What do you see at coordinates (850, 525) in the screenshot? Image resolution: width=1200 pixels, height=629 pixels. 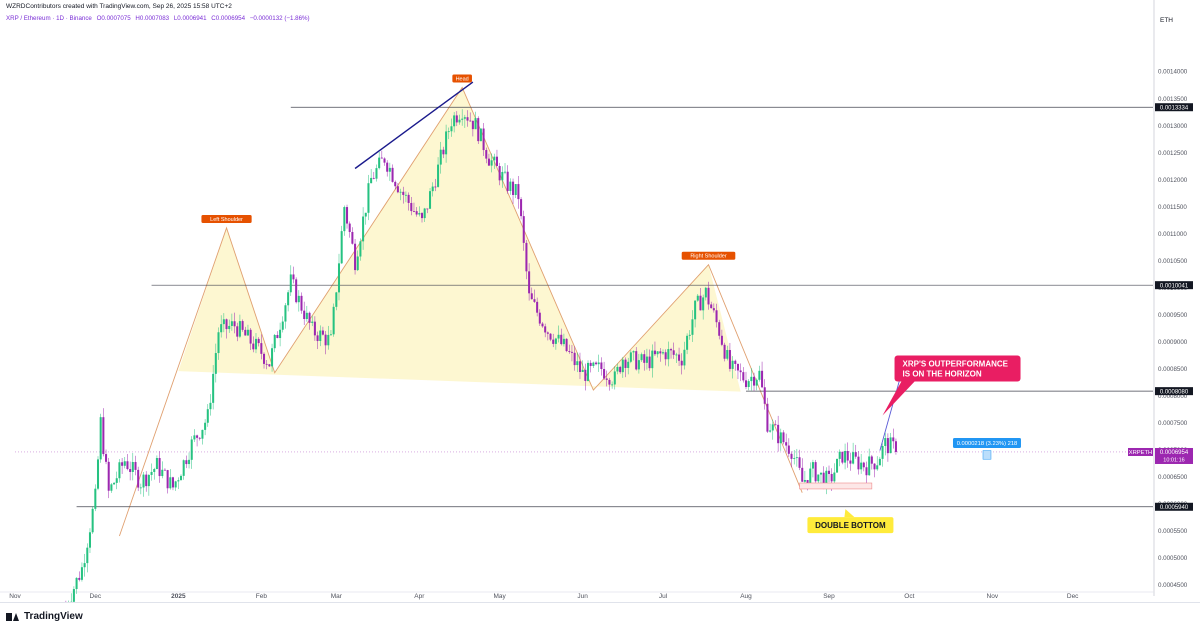 I see `double-bottom-text: DOUBLE BOTTOM` at bounding box center [850, 525].